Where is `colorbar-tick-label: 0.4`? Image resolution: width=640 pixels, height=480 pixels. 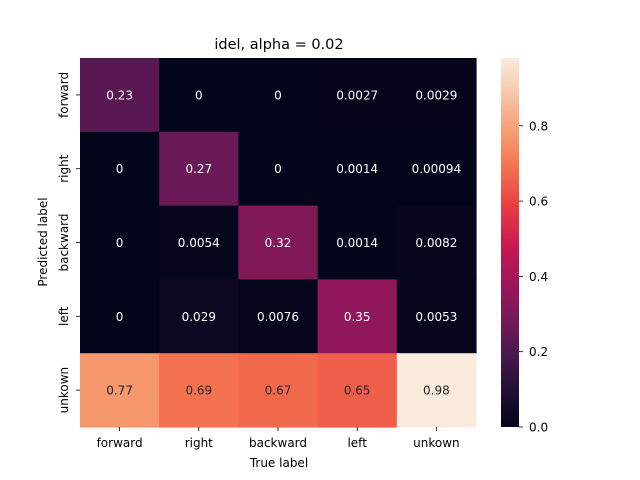 colorbar-tick-label: 0.4 is located at coordinates (538, 277).